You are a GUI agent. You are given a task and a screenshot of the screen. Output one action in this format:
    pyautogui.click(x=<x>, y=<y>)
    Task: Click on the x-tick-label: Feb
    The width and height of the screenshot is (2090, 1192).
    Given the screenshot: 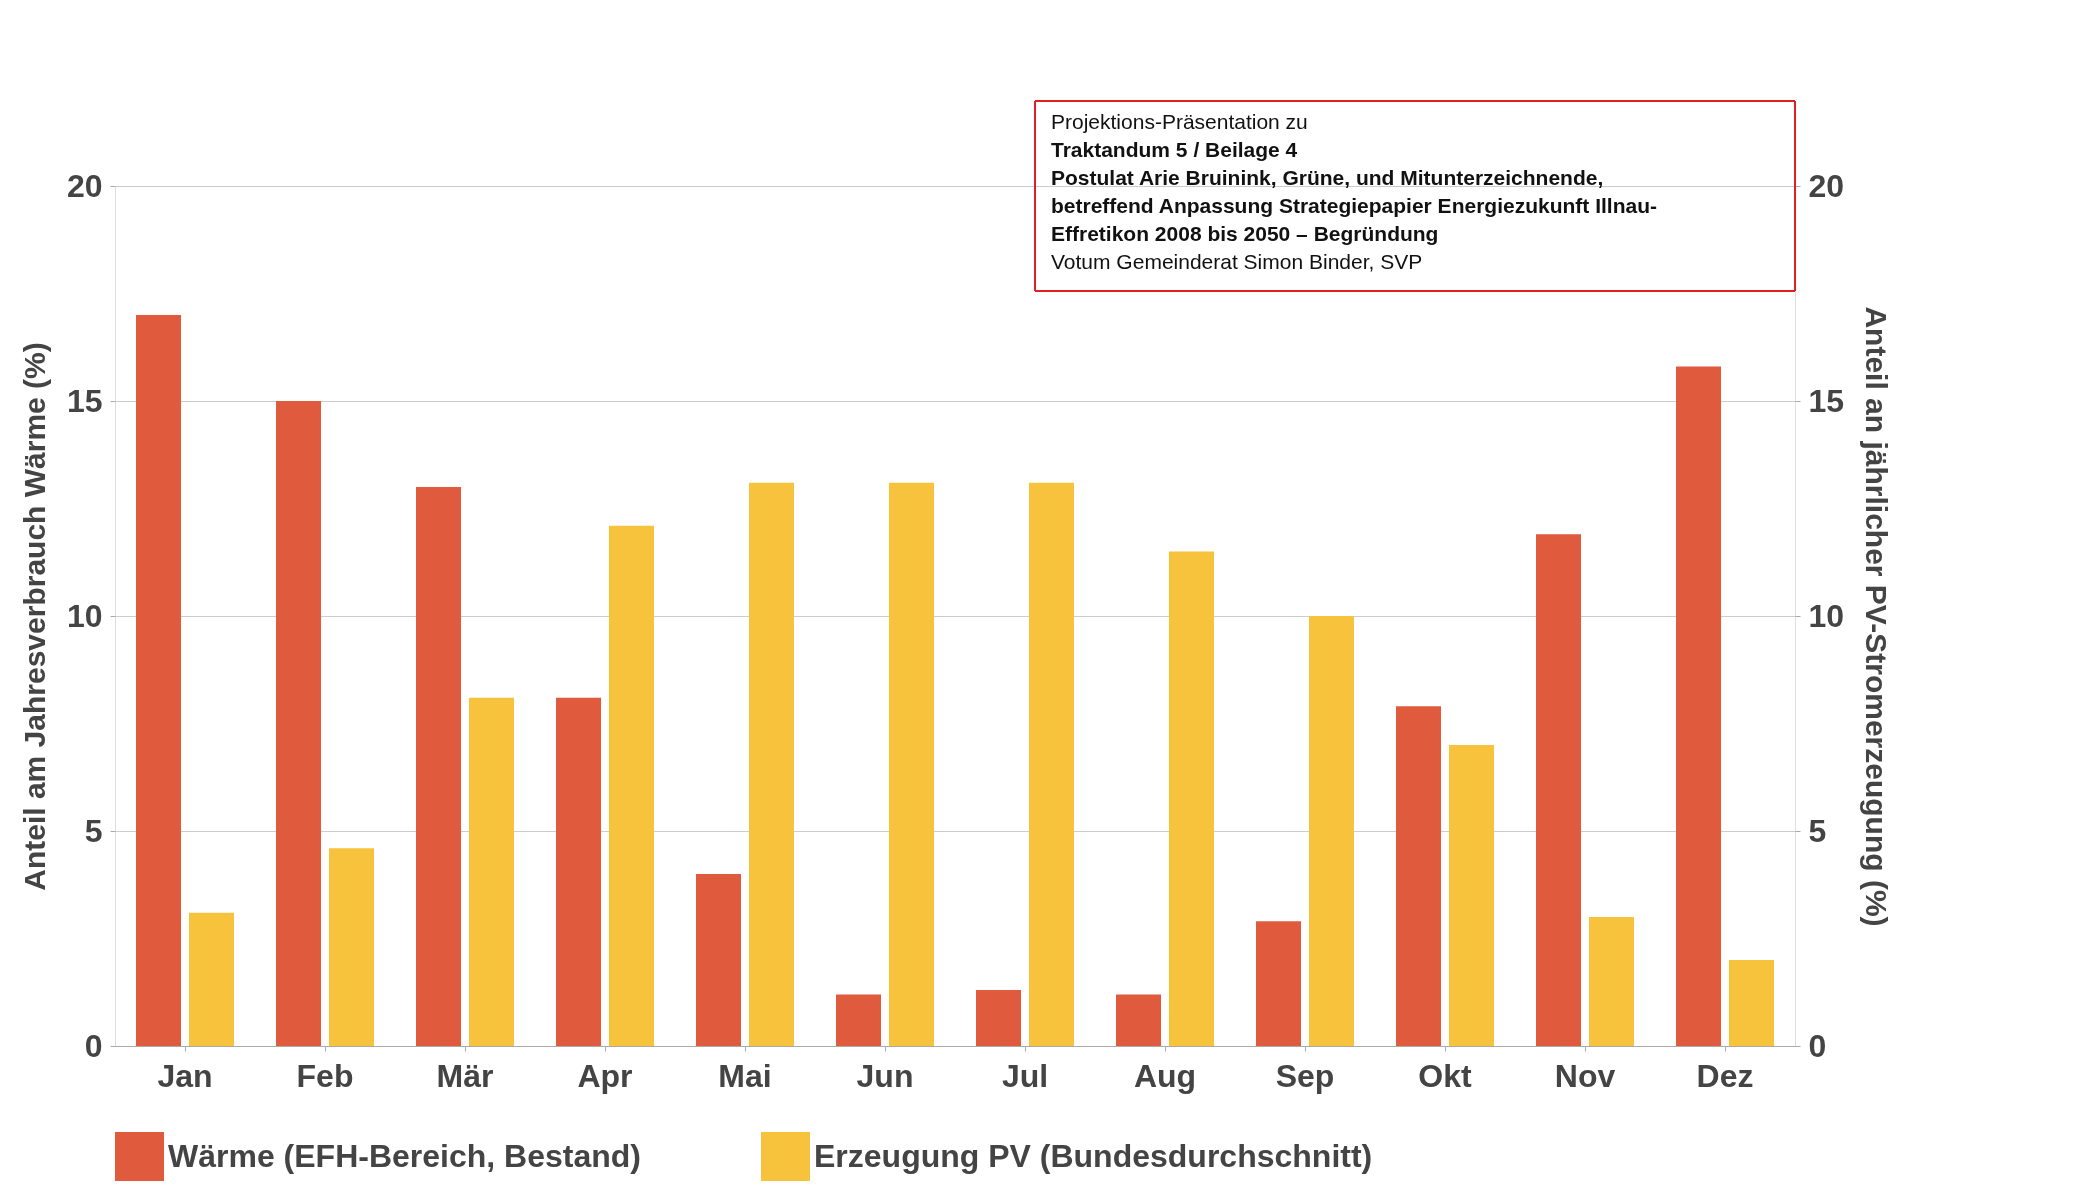 What is the action you would take?
    pyautogui.click(x=325, y=1075)
    